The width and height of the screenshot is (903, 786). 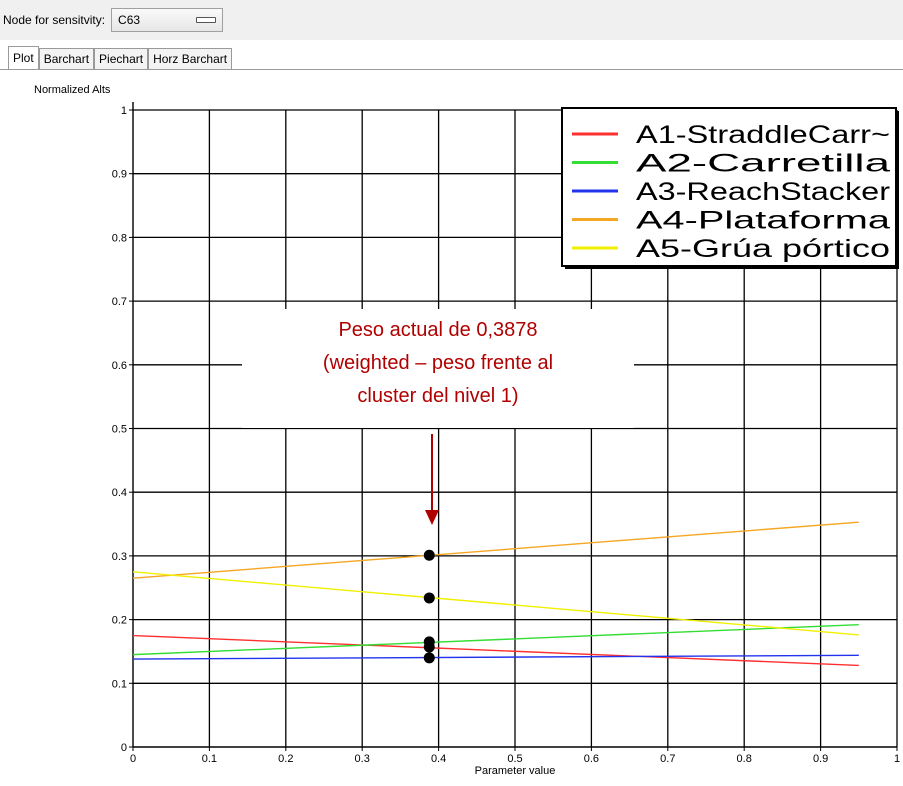 What do you see at coordinates (515, 771) in the screenshot?
I see `x-axis-title: Parameter value` at bounding box center [515, 771].